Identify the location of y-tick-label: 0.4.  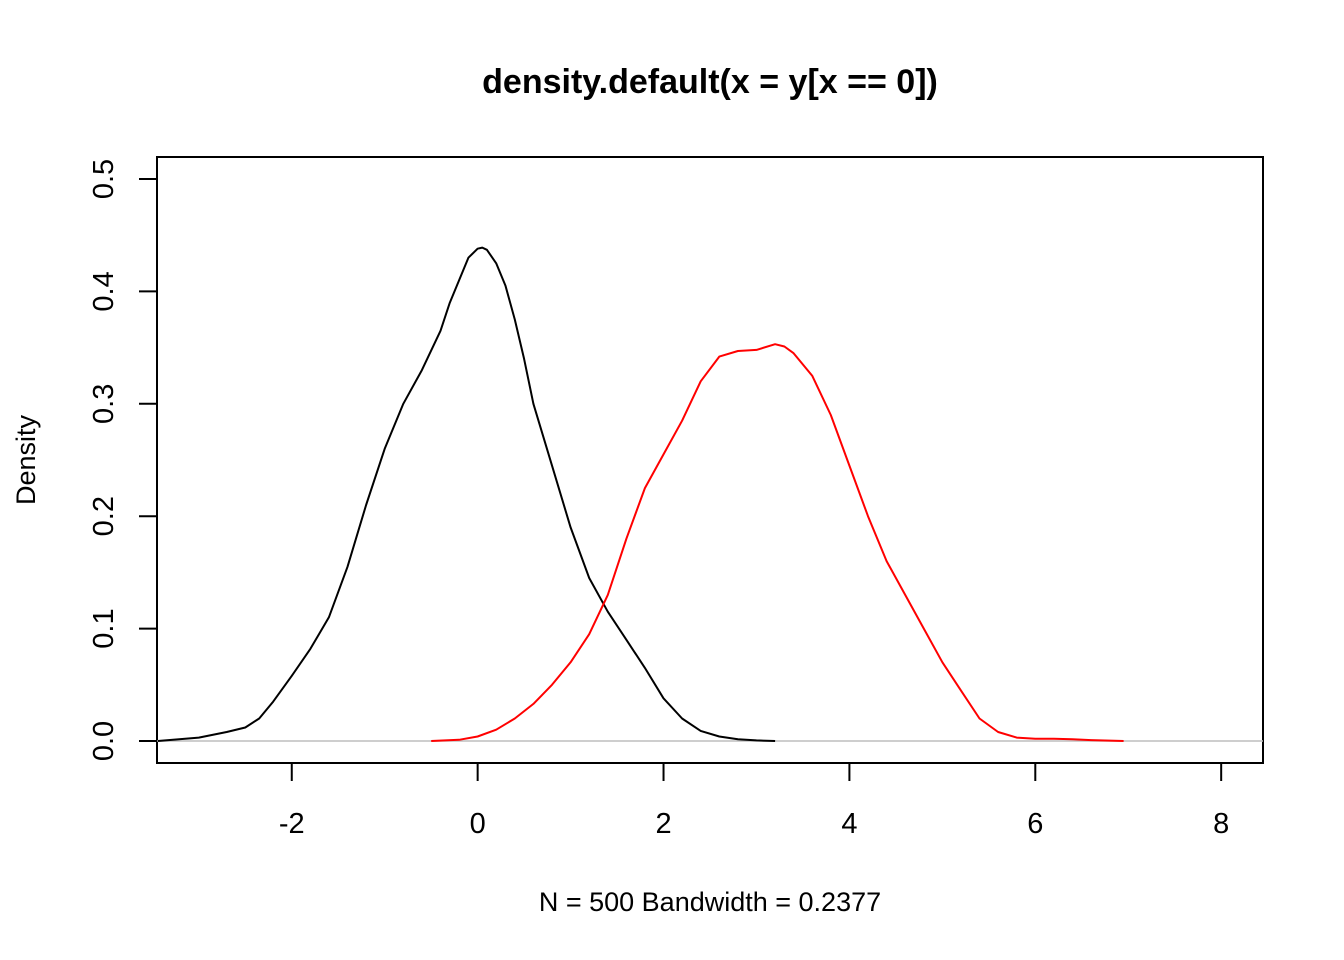
(104, 291).